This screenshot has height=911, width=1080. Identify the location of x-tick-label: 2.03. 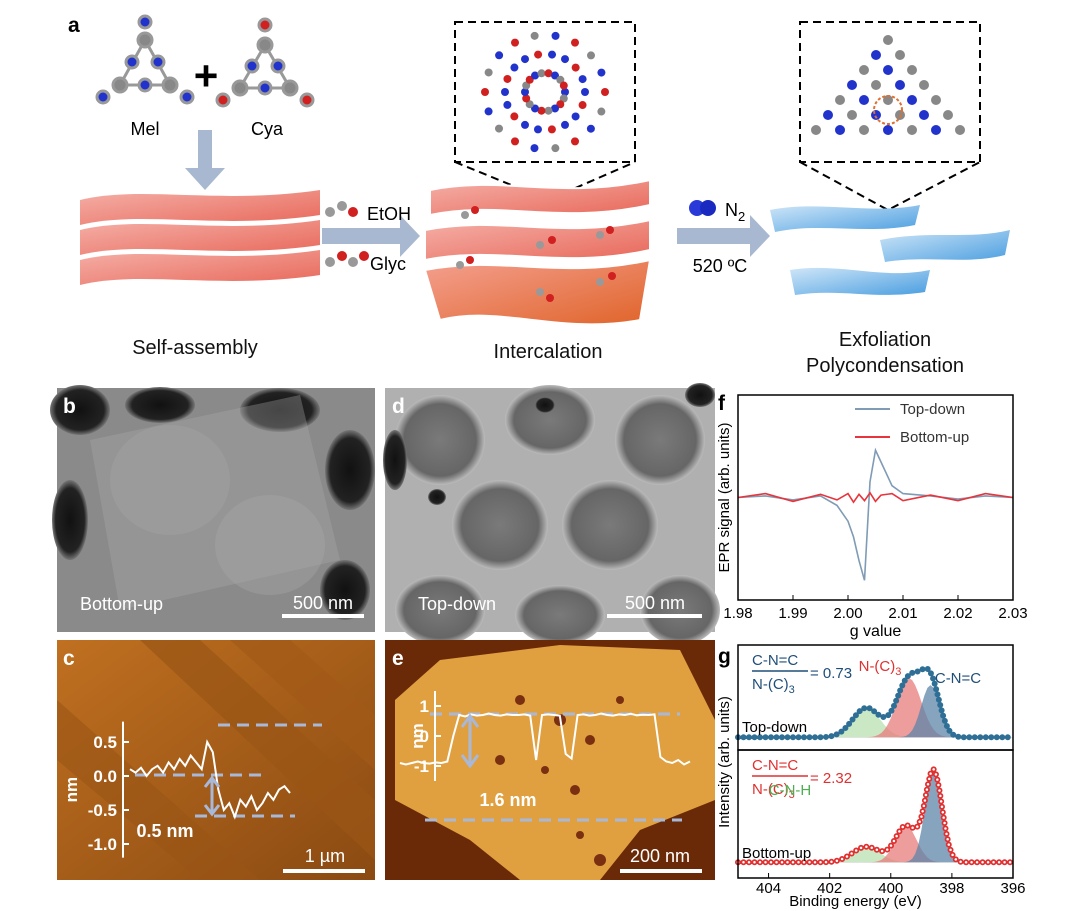
(1012, 613).